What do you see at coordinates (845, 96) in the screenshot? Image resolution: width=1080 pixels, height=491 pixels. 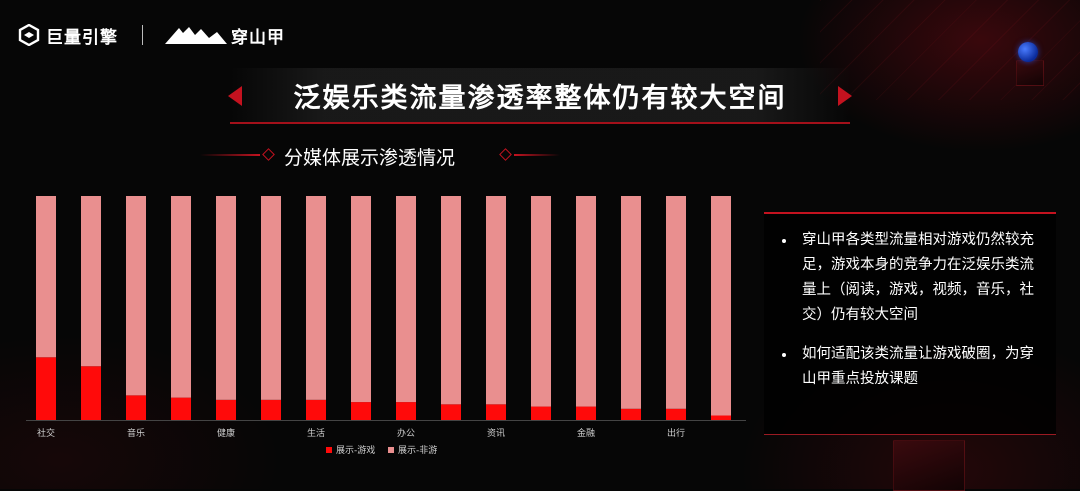 I see `title-arrow-right-icon` at bounding box center [845, 96].